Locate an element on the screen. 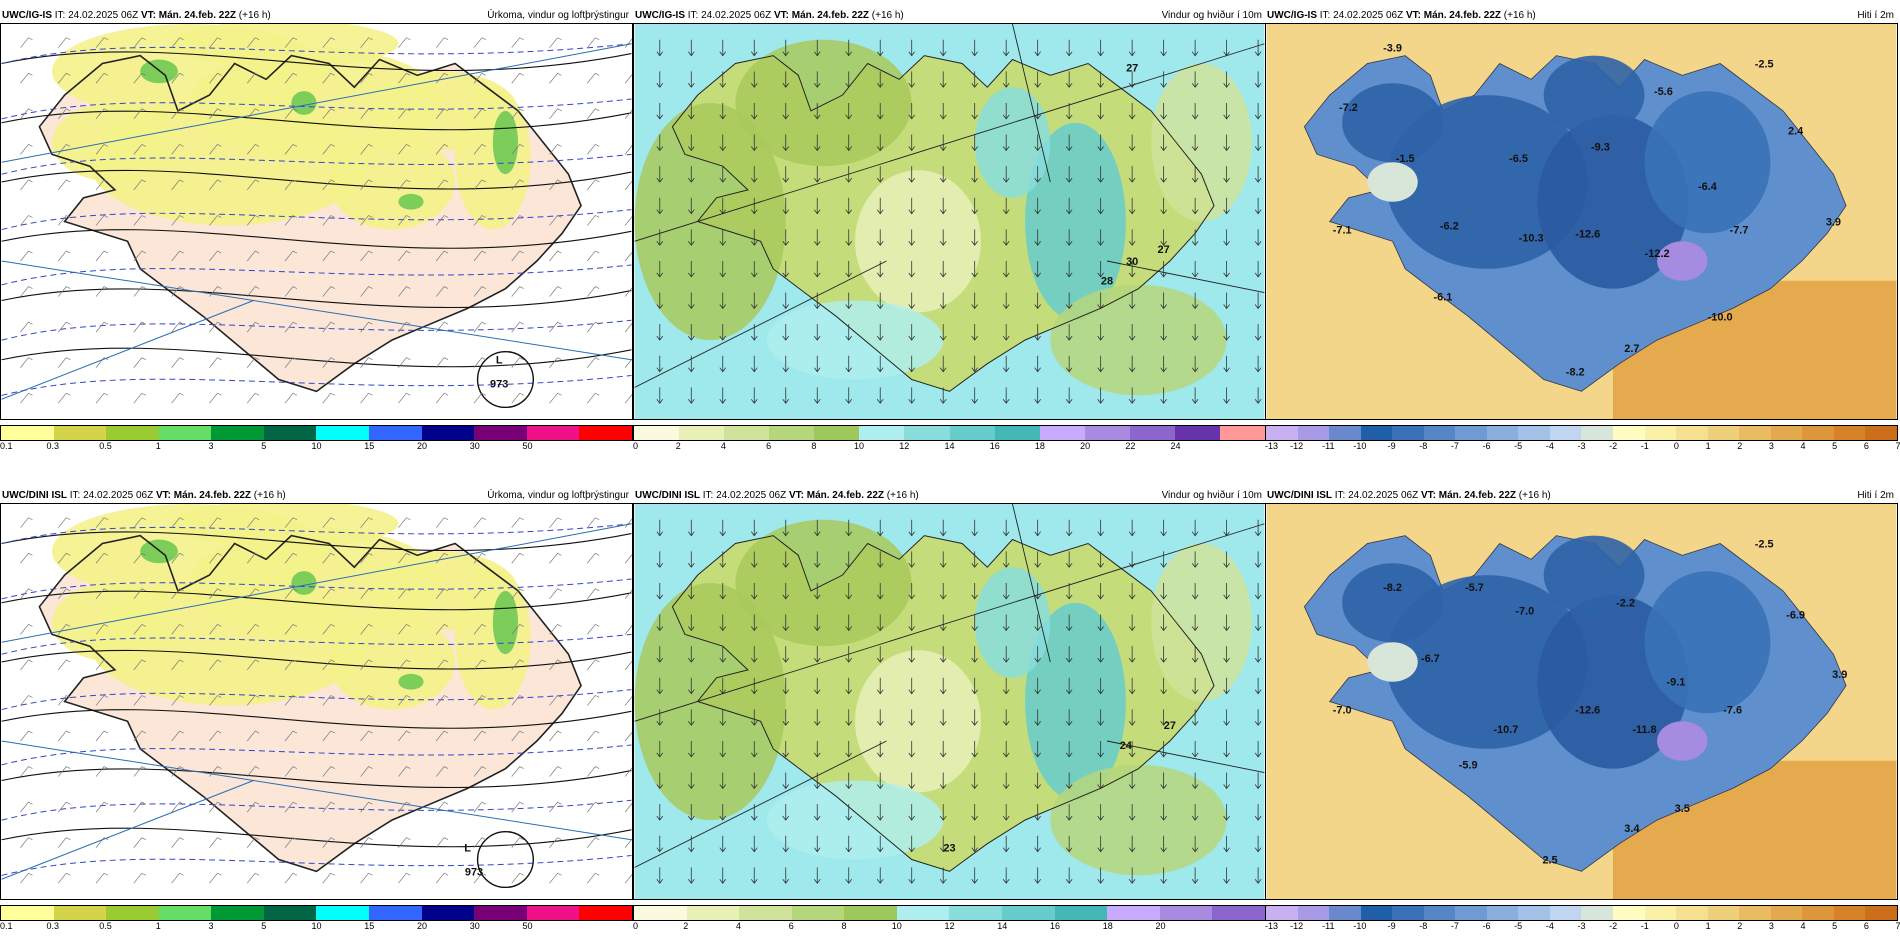 Image resolution: width=1900 pixels, height=950 pixels. colorbar-tick-label: -11 is located at coordinates (1328, 446).